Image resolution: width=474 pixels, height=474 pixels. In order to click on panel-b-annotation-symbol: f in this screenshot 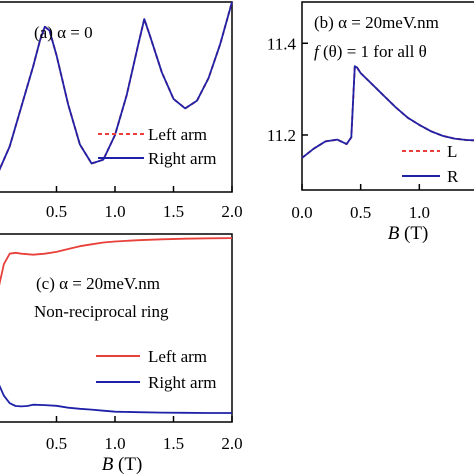, I will do `click(317, 51)`.